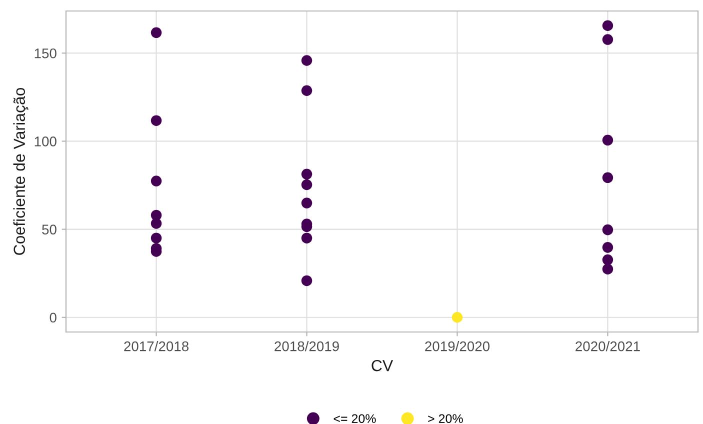  Describe the element at coordinates (45, 141) in the screenshot. I see `y-tick-label: 100` at that location.